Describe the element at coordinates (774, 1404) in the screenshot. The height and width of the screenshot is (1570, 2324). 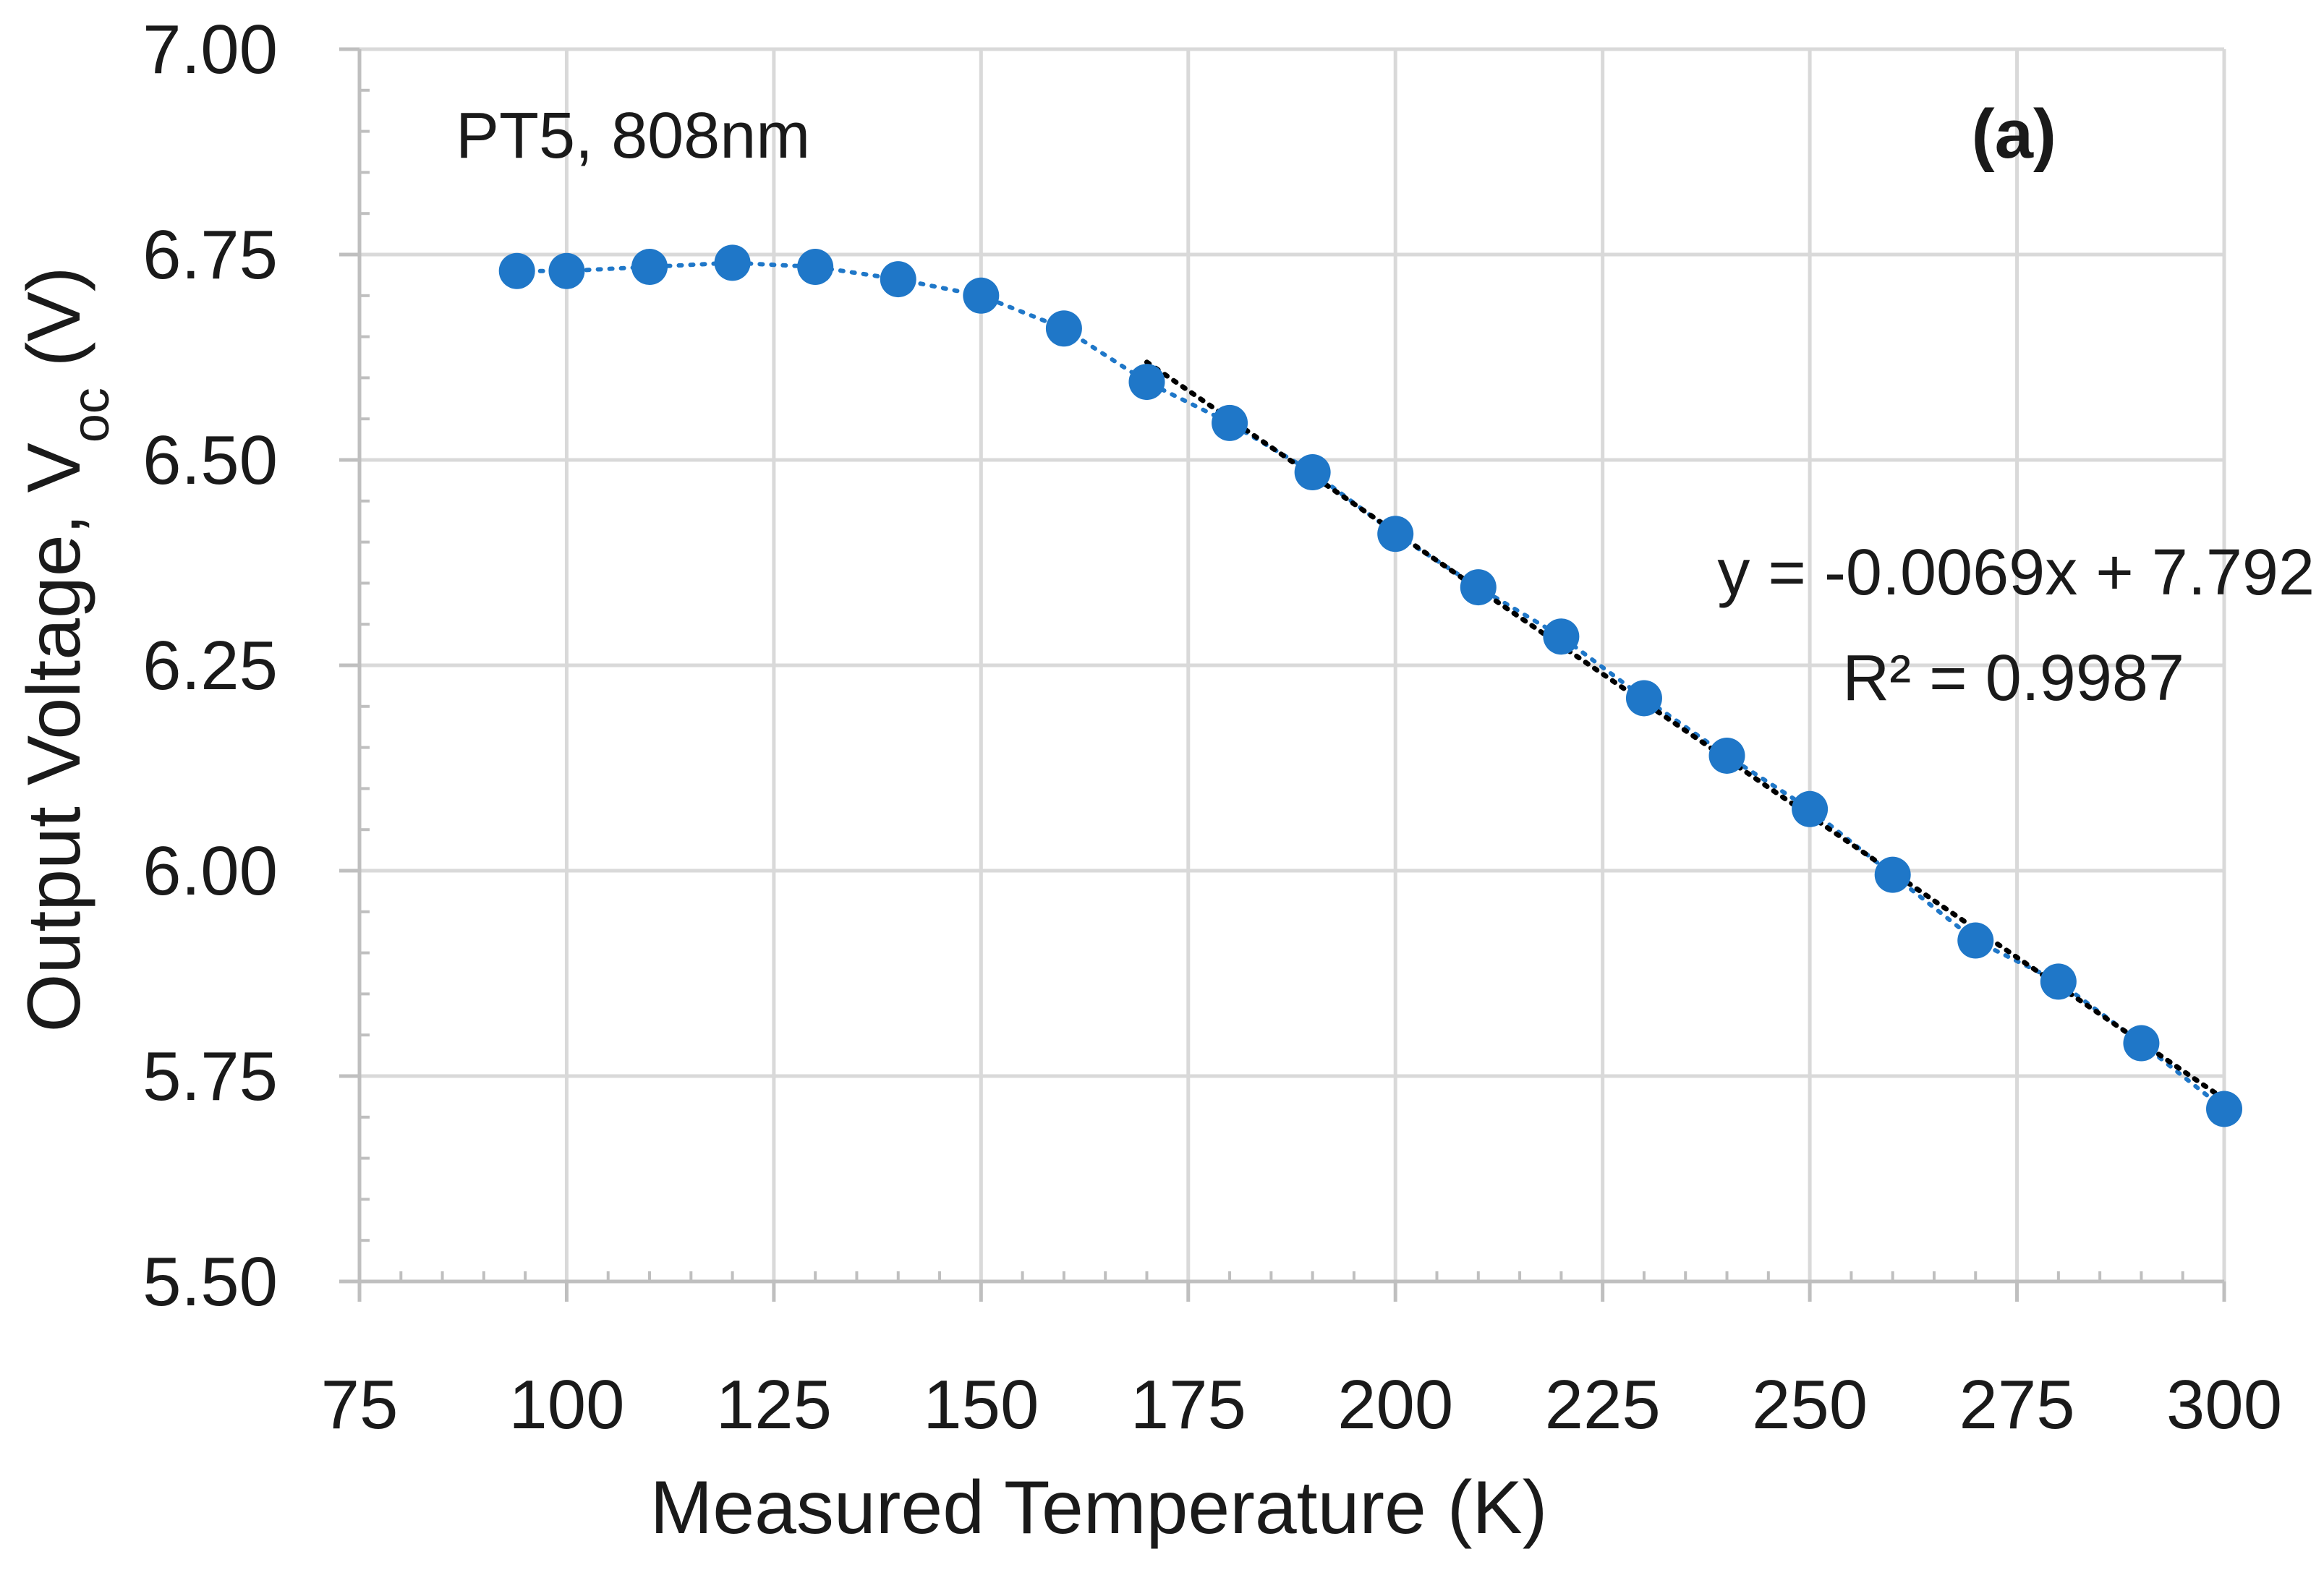
I see `x-tick-label: 125` at that location.